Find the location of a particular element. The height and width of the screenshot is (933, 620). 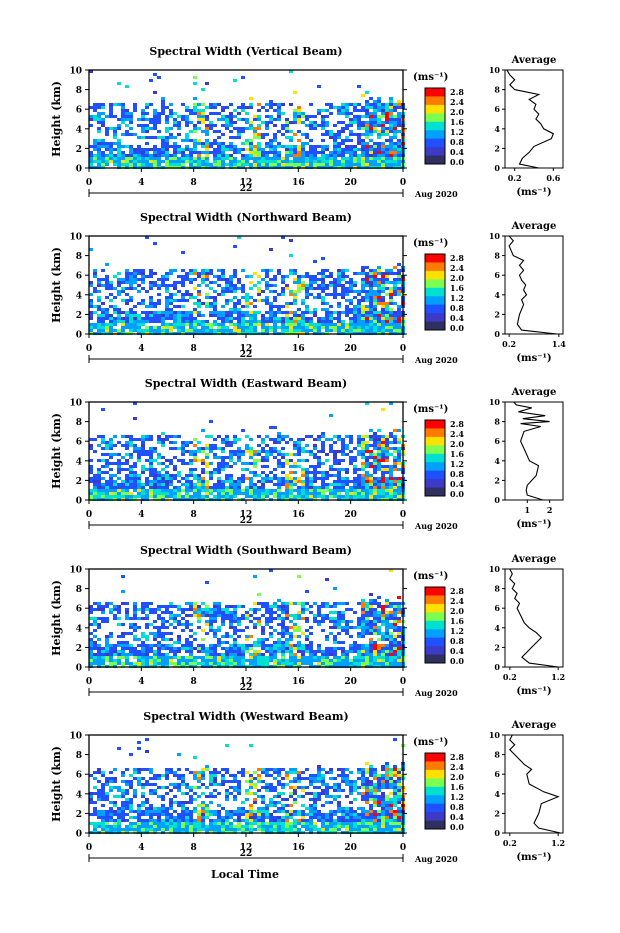

colorbar-tick-label: 0.8 is located at coordinates (457, 641).